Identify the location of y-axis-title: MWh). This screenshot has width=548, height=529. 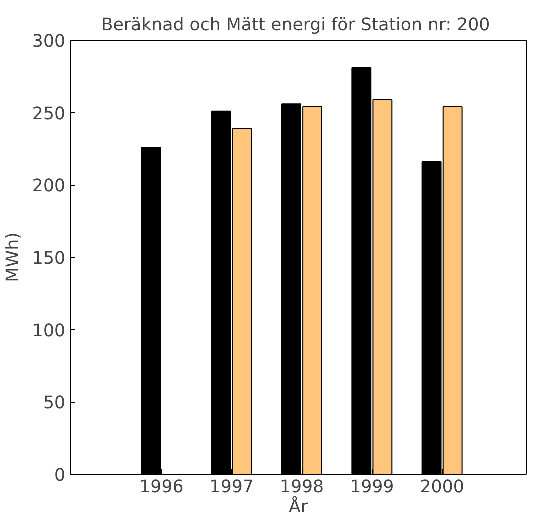
(13, 257).